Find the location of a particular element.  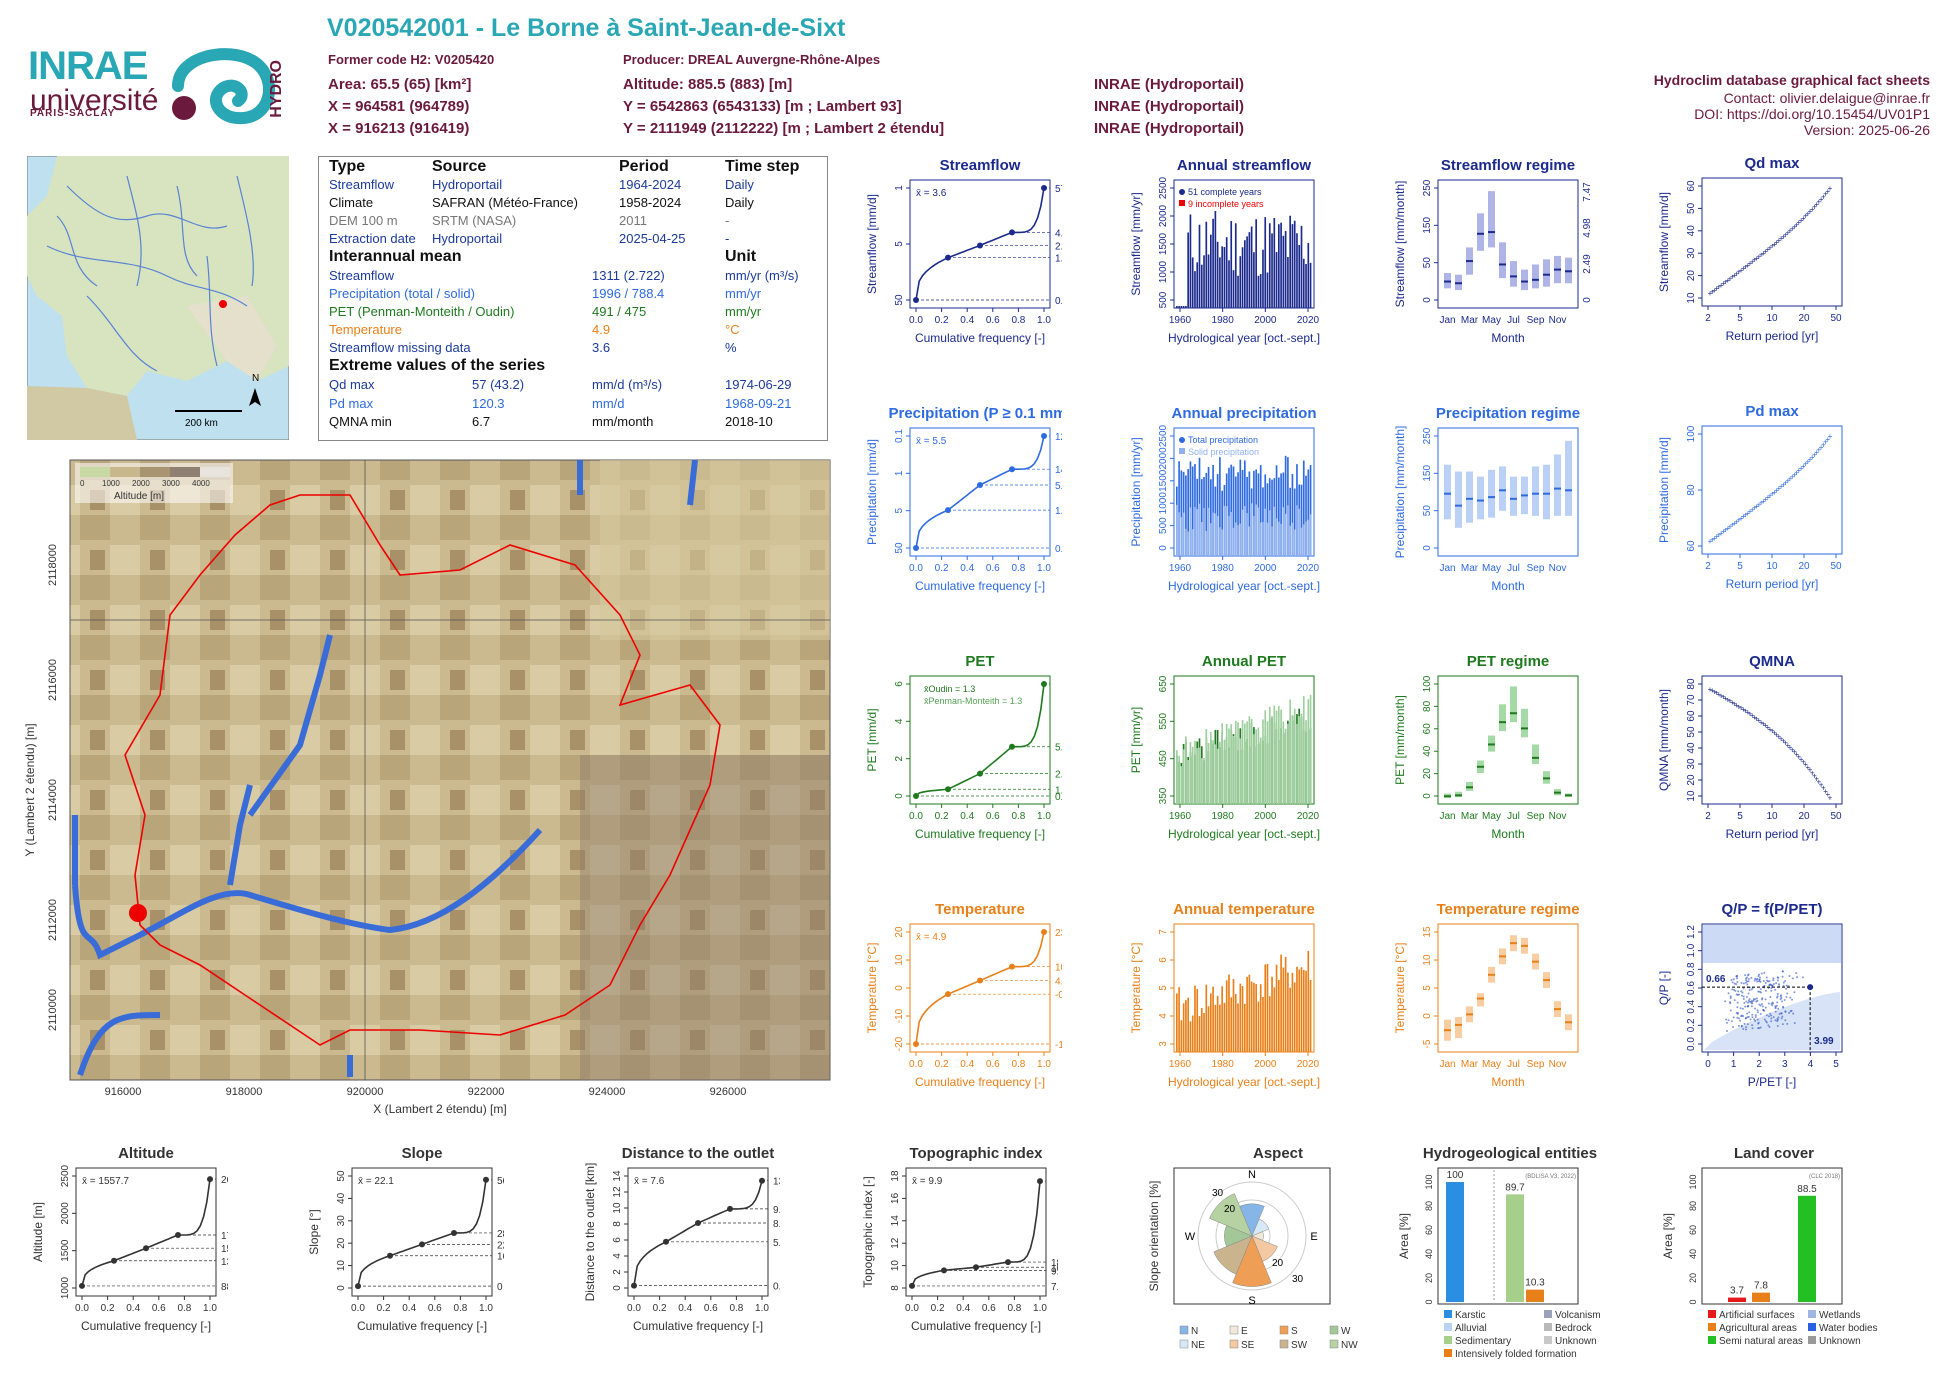

altitude-legend-bar is located at coordinates (155, 472).